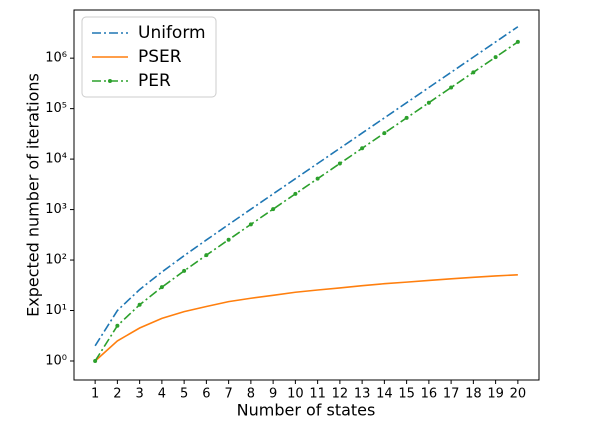 Image resolution: width=598 pixels, height=432 pixels. I want to click on legend-label: Uniform, so click(172, 33).